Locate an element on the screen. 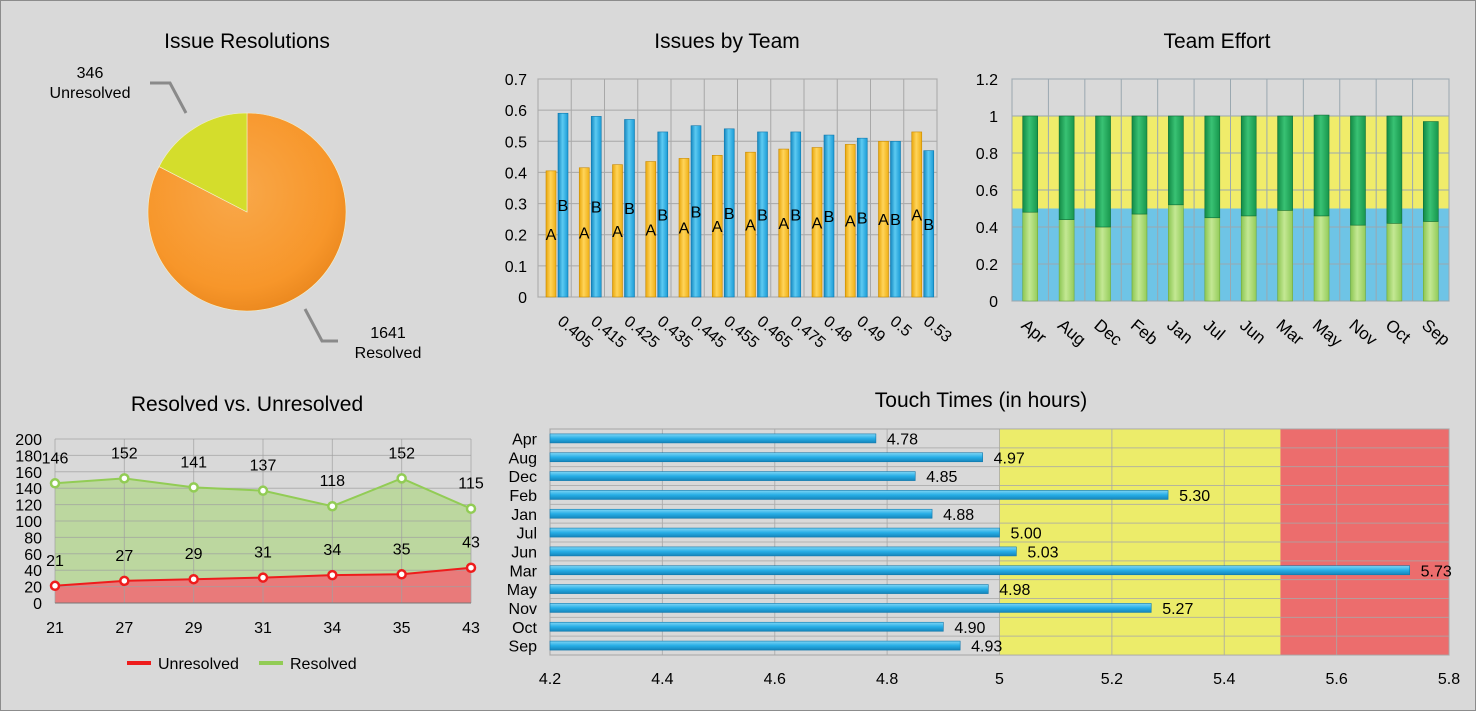 The image size is (1476, 711). touch-x-tick-label: 5 is located at coordinates (999, 679).